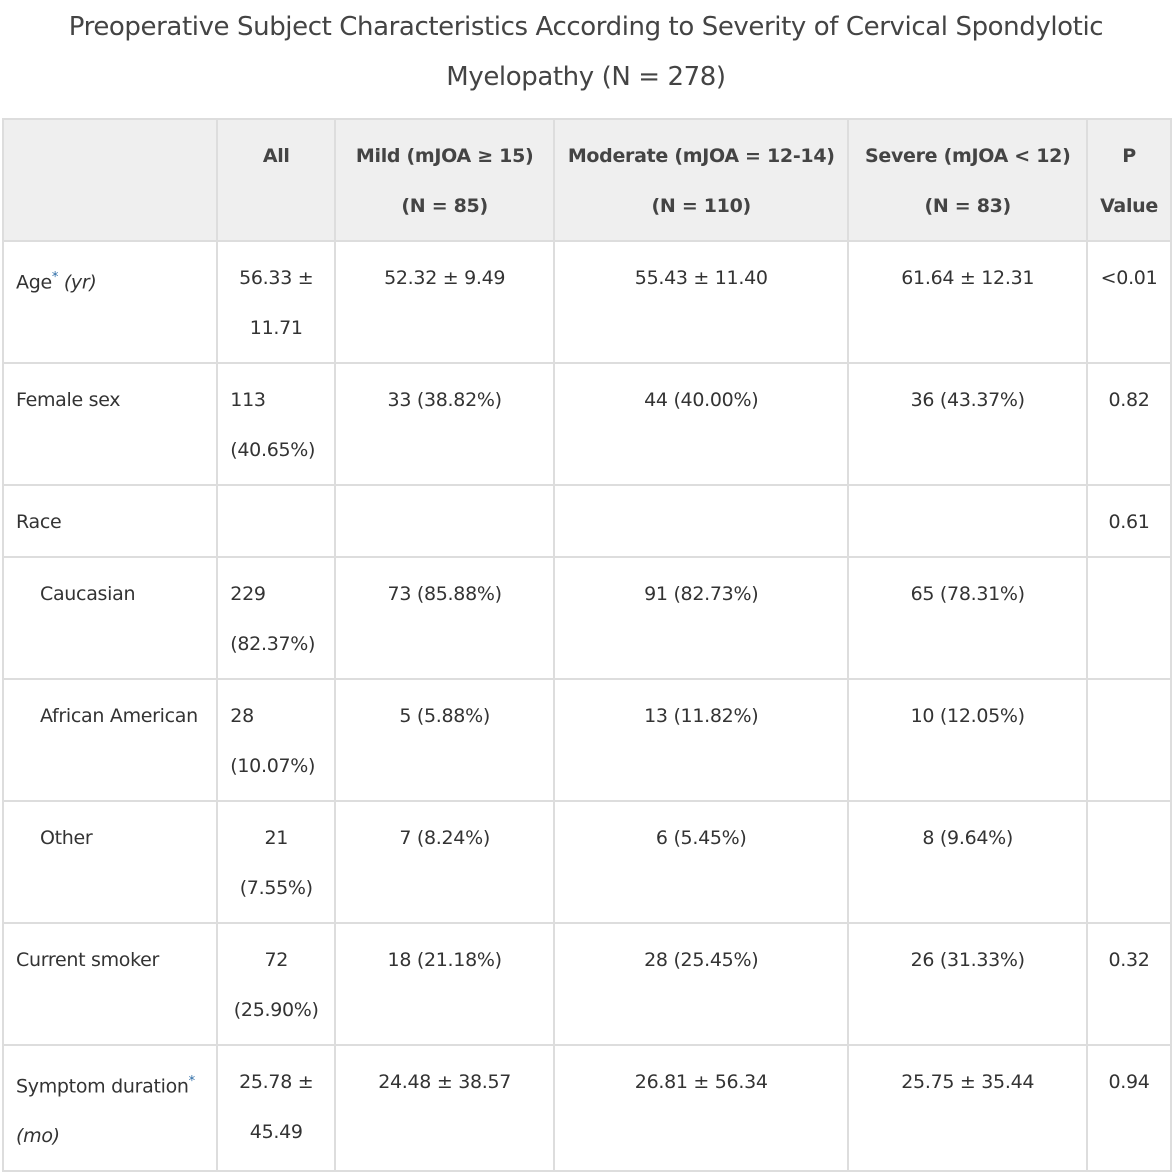 This screenshot has width=1172, height=1176. I want to click on cell-mild: 33 (38.82%), so click(445, 424).